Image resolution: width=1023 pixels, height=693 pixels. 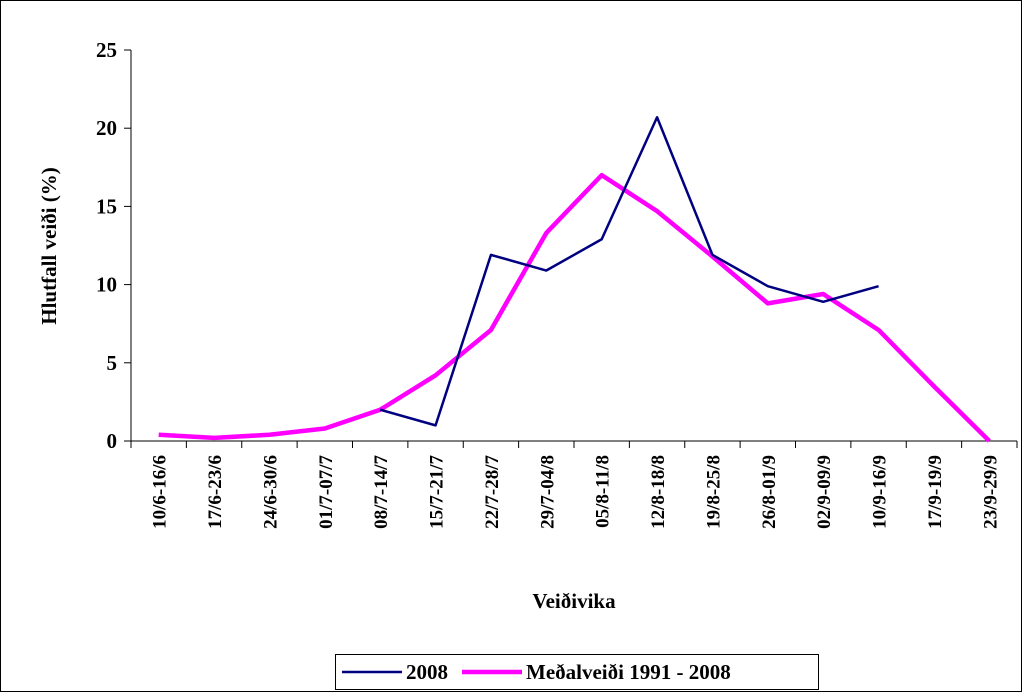 I want to click on x-tick-label: 22/7-28/7, so click(x=492, y=492).